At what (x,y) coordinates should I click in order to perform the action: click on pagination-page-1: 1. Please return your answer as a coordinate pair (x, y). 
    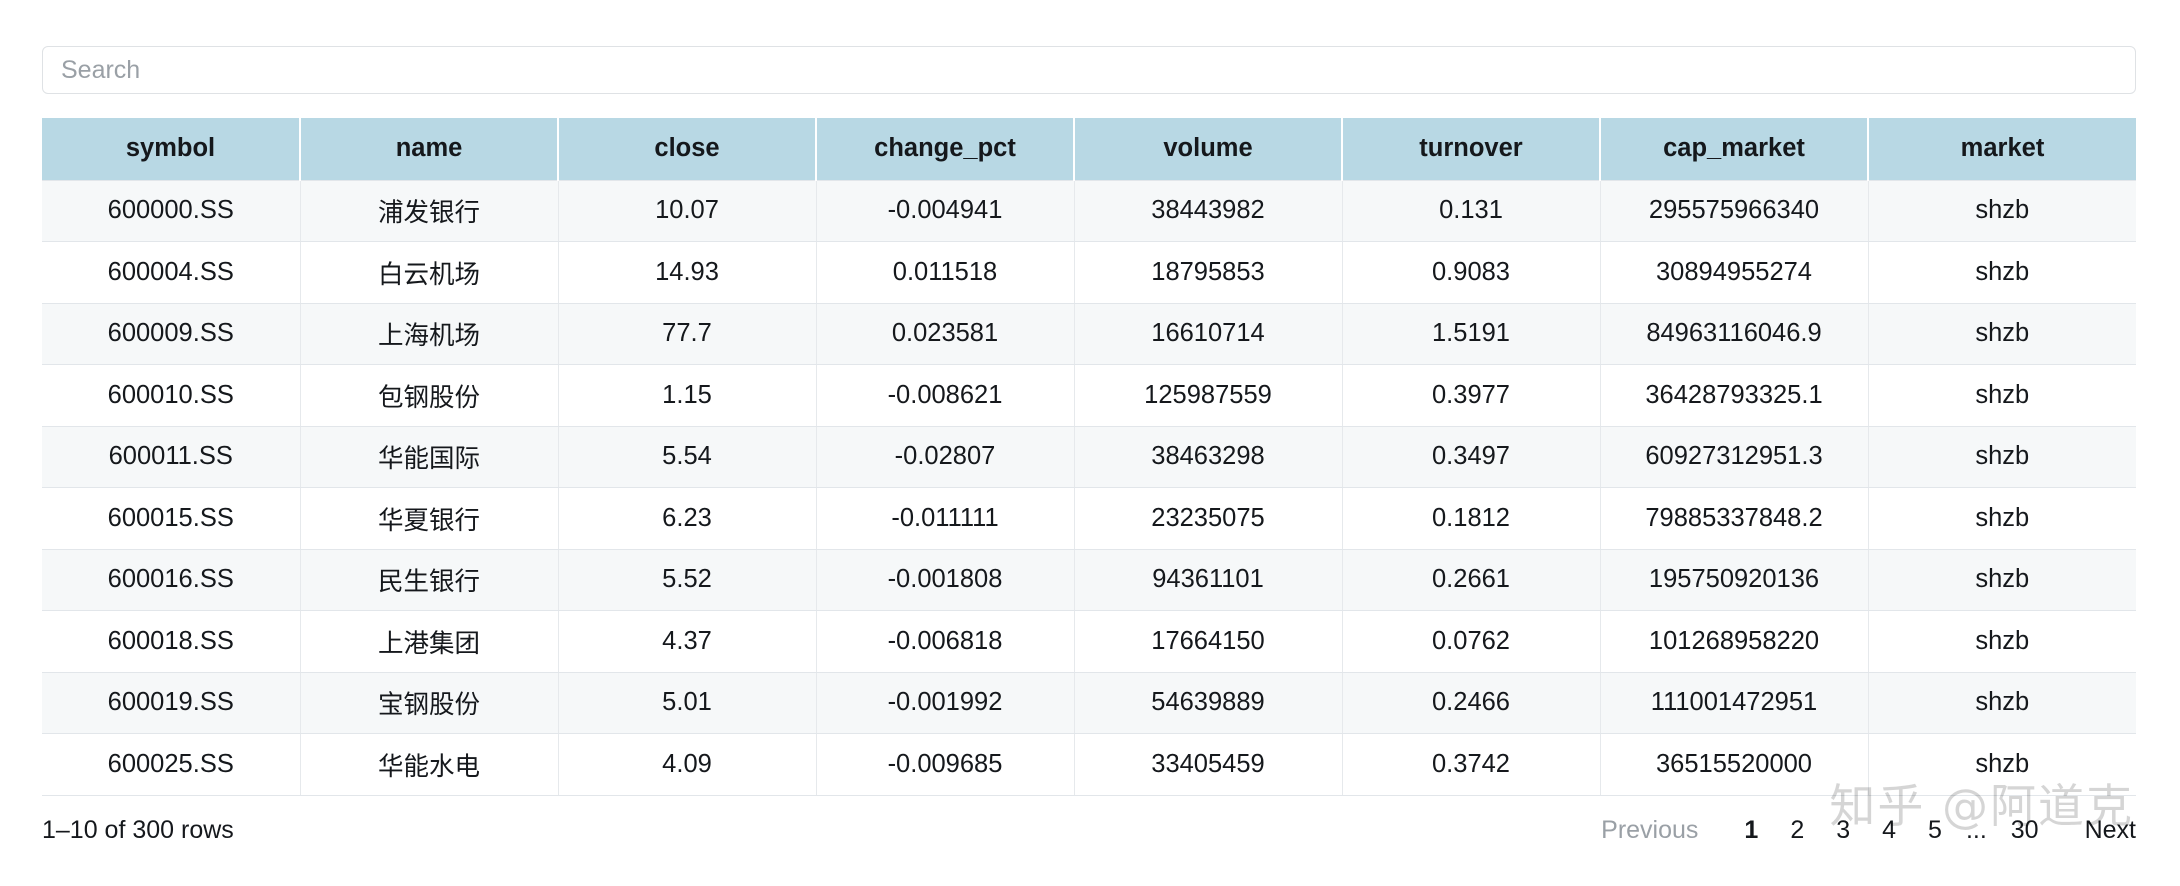
    Looking at the image, I should click on (1751, 829).